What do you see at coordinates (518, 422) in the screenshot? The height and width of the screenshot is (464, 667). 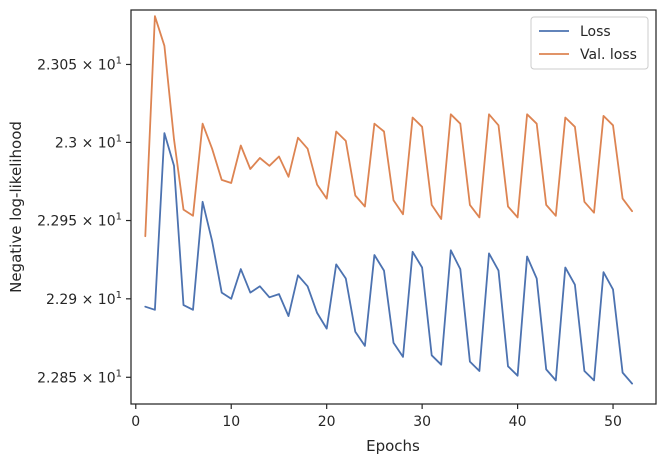 I see `x-tick-label: 40` at bounding box center [518, 422].